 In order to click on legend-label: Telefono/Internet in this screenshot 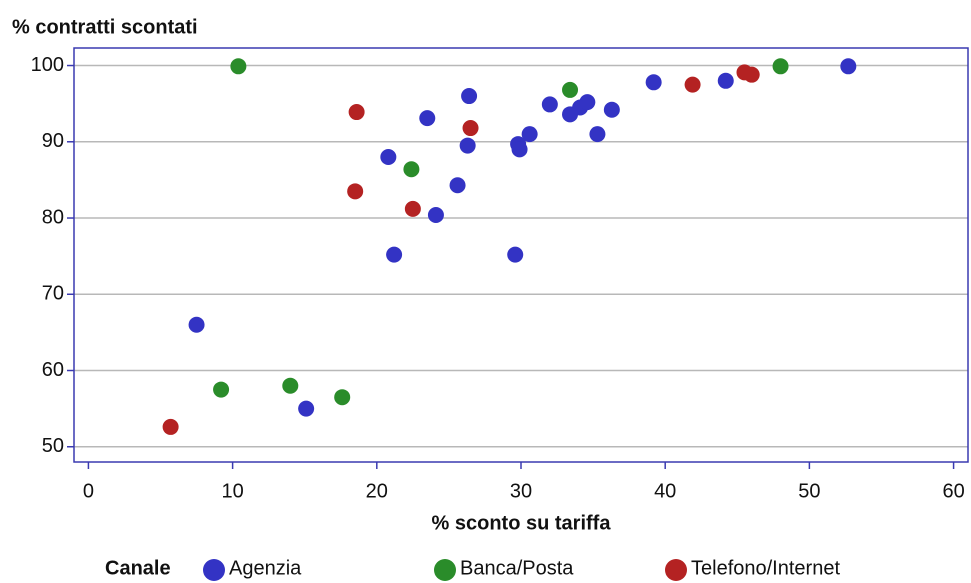, I will do `click(765, 568)`.